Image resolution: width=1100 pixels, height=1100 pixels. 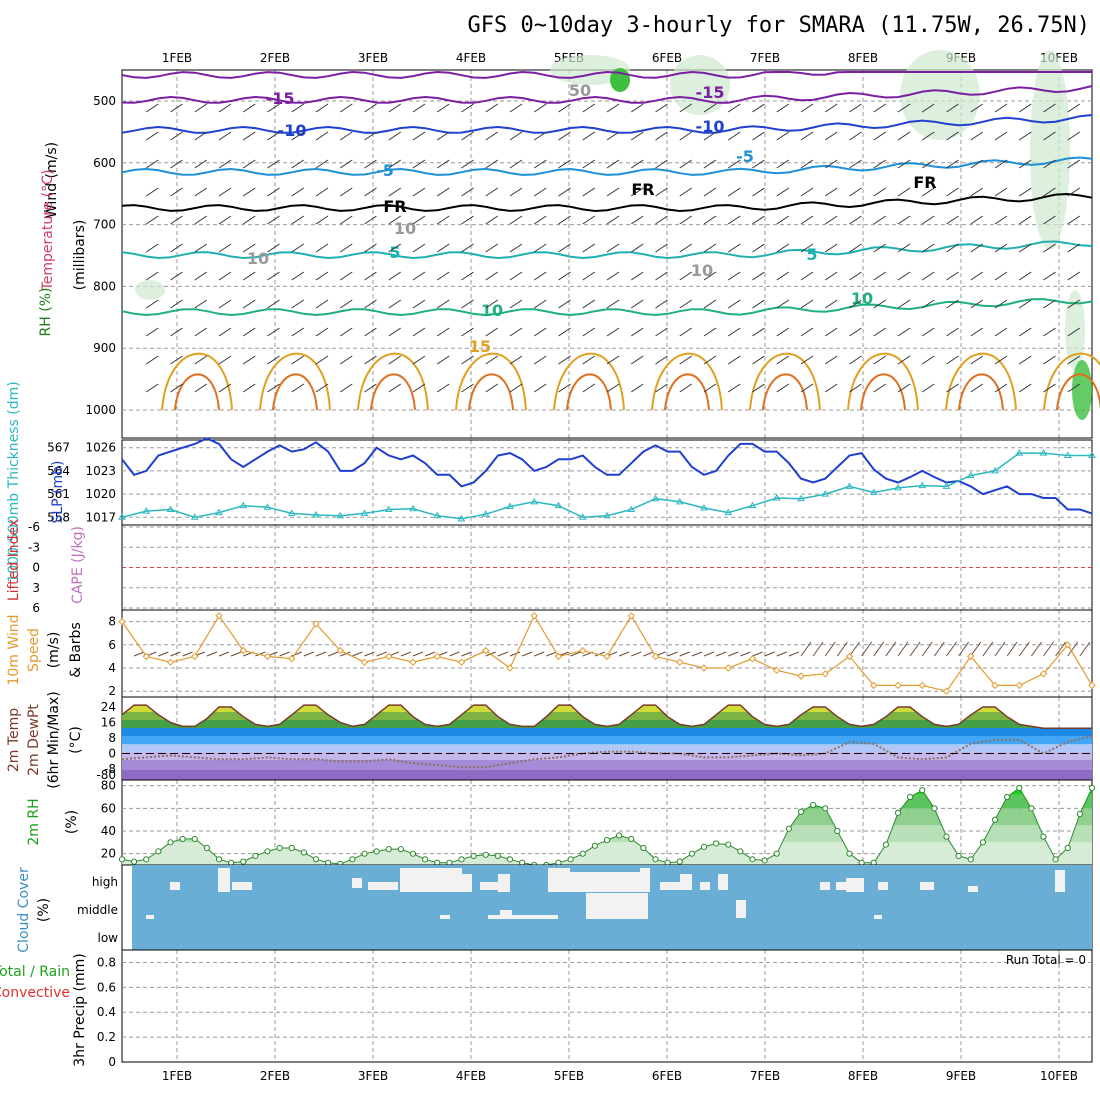 I want to click on isotherm-line, so click(x=607, y=307).